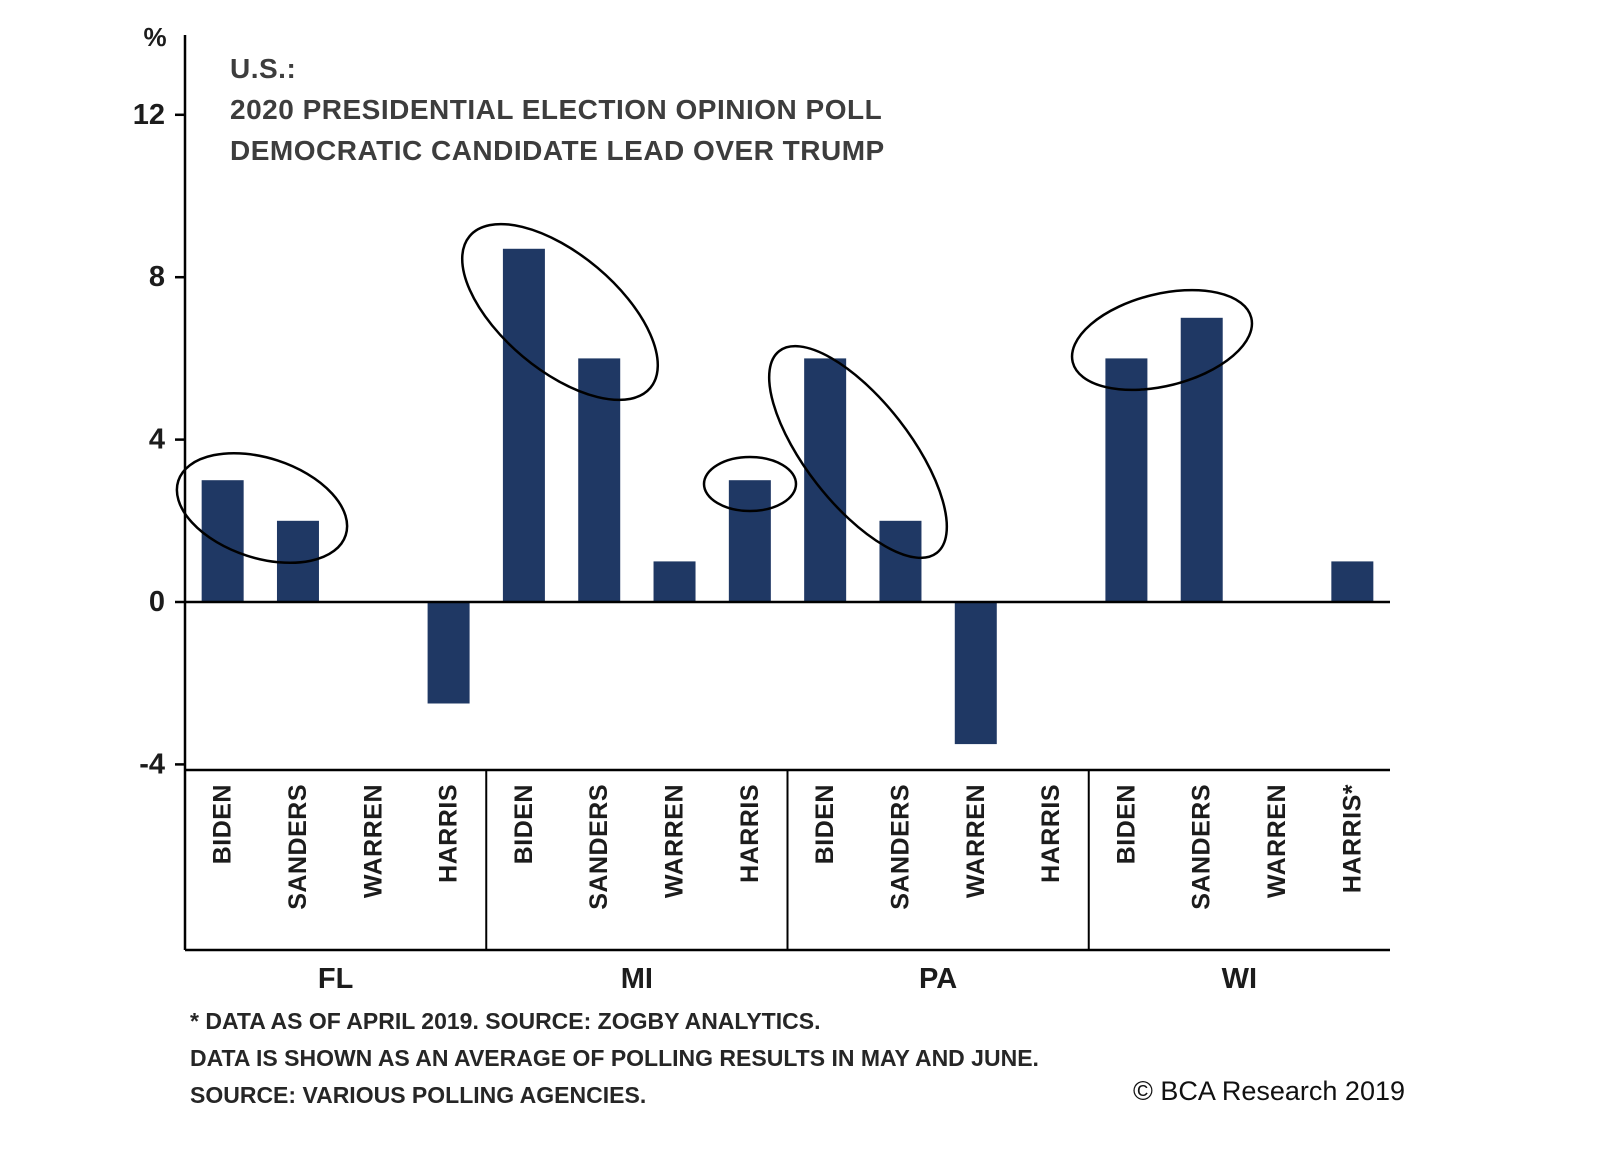 This screenshot has width=1600, height=1150. What do you see at coordinates (1126, 824) in the screenshot?
I see `candidate-label-WI-BIDEN: BIDEN` at bounding box center [1126, 824].